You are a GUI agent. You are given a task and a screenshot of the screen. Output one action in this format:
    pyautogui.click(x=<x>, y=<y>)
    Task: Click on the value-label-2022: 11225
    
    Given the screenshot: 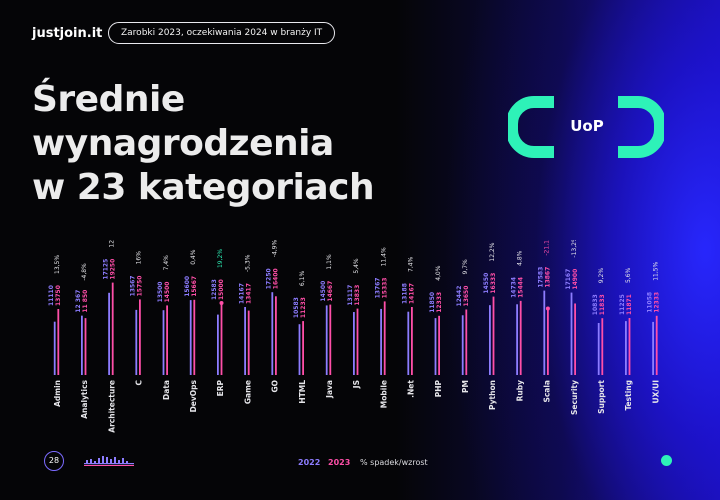 What is the action you would take?
    pyautogui.click(x=622, y=304)
    